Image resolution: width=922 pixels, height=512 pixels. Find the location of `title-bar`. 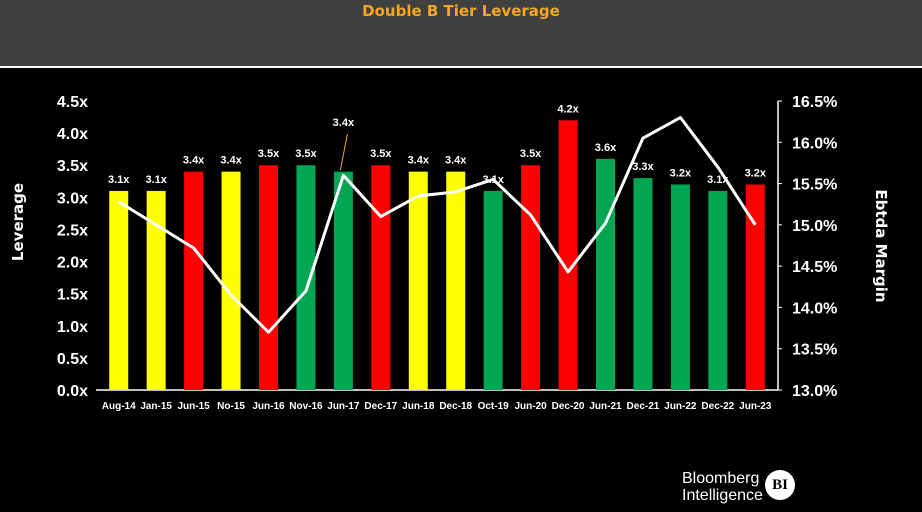

title-bar is located at coordinates (461, 33).